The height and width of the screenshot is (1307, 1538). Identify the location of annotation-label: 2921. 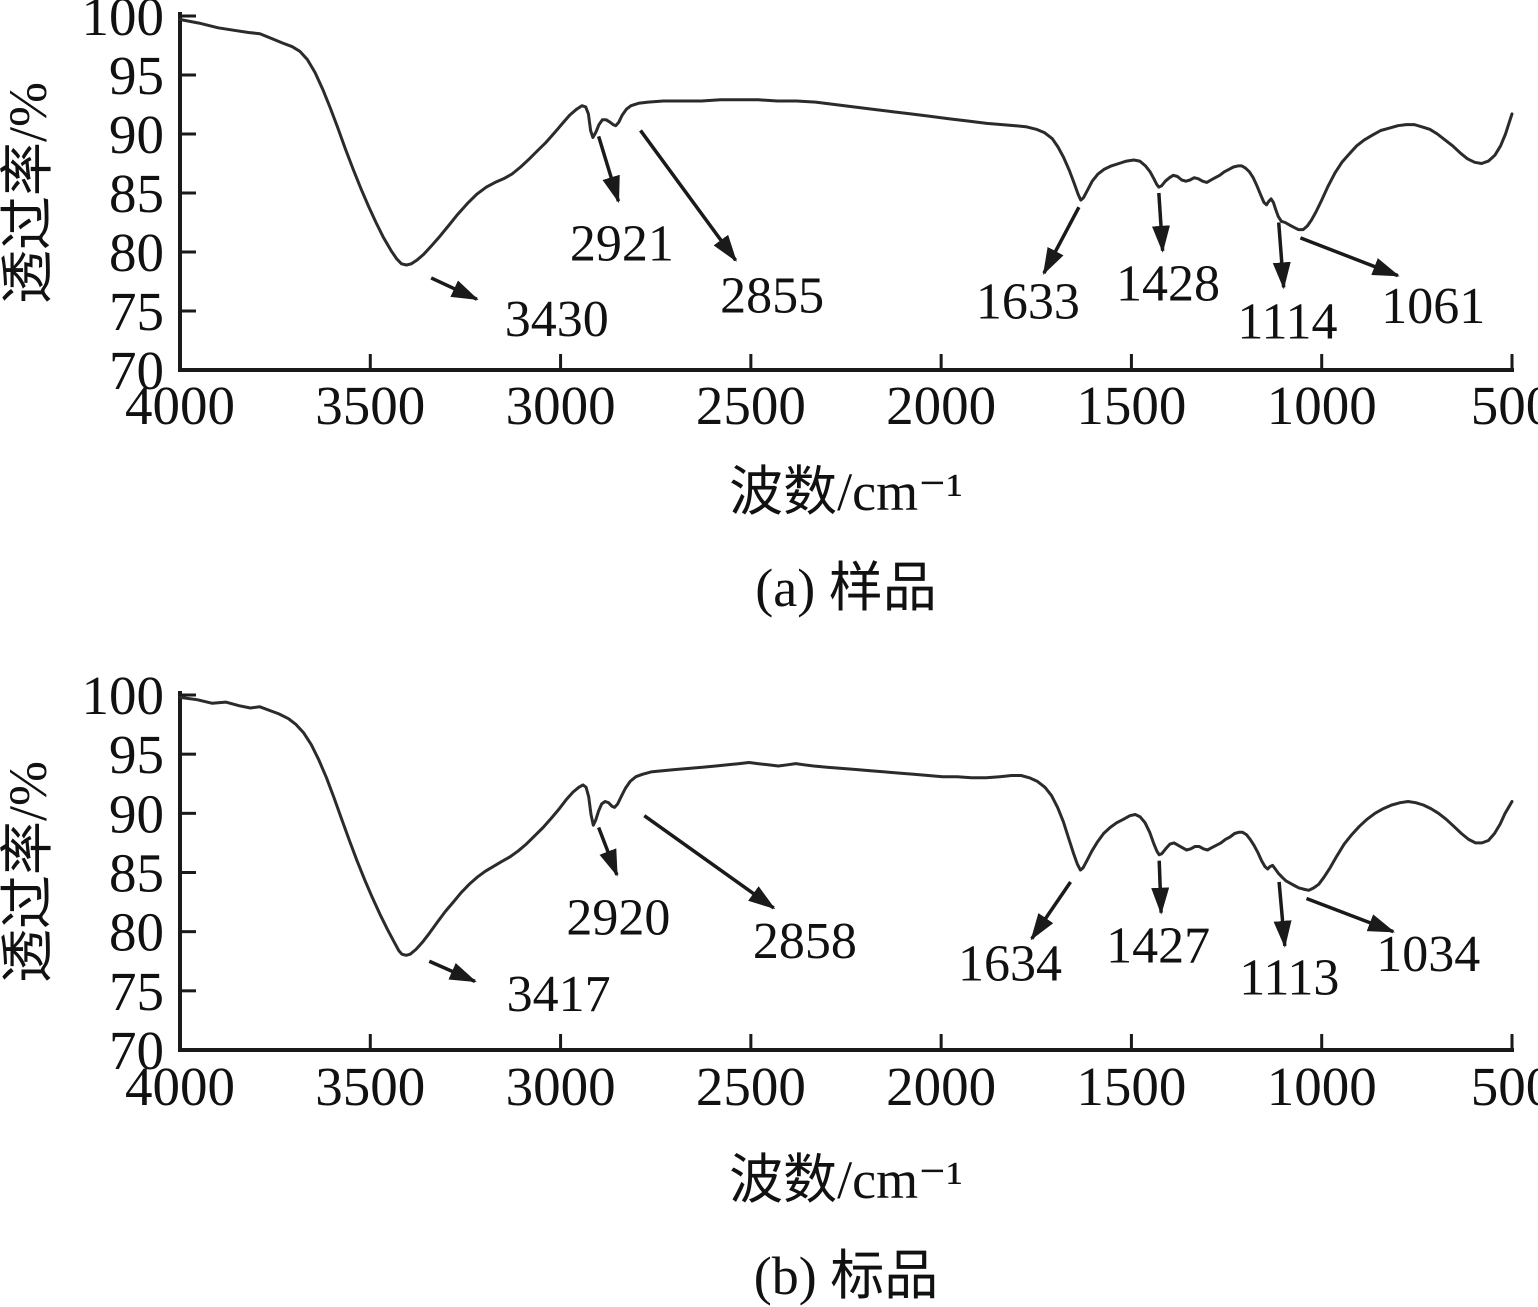
(622, 244).